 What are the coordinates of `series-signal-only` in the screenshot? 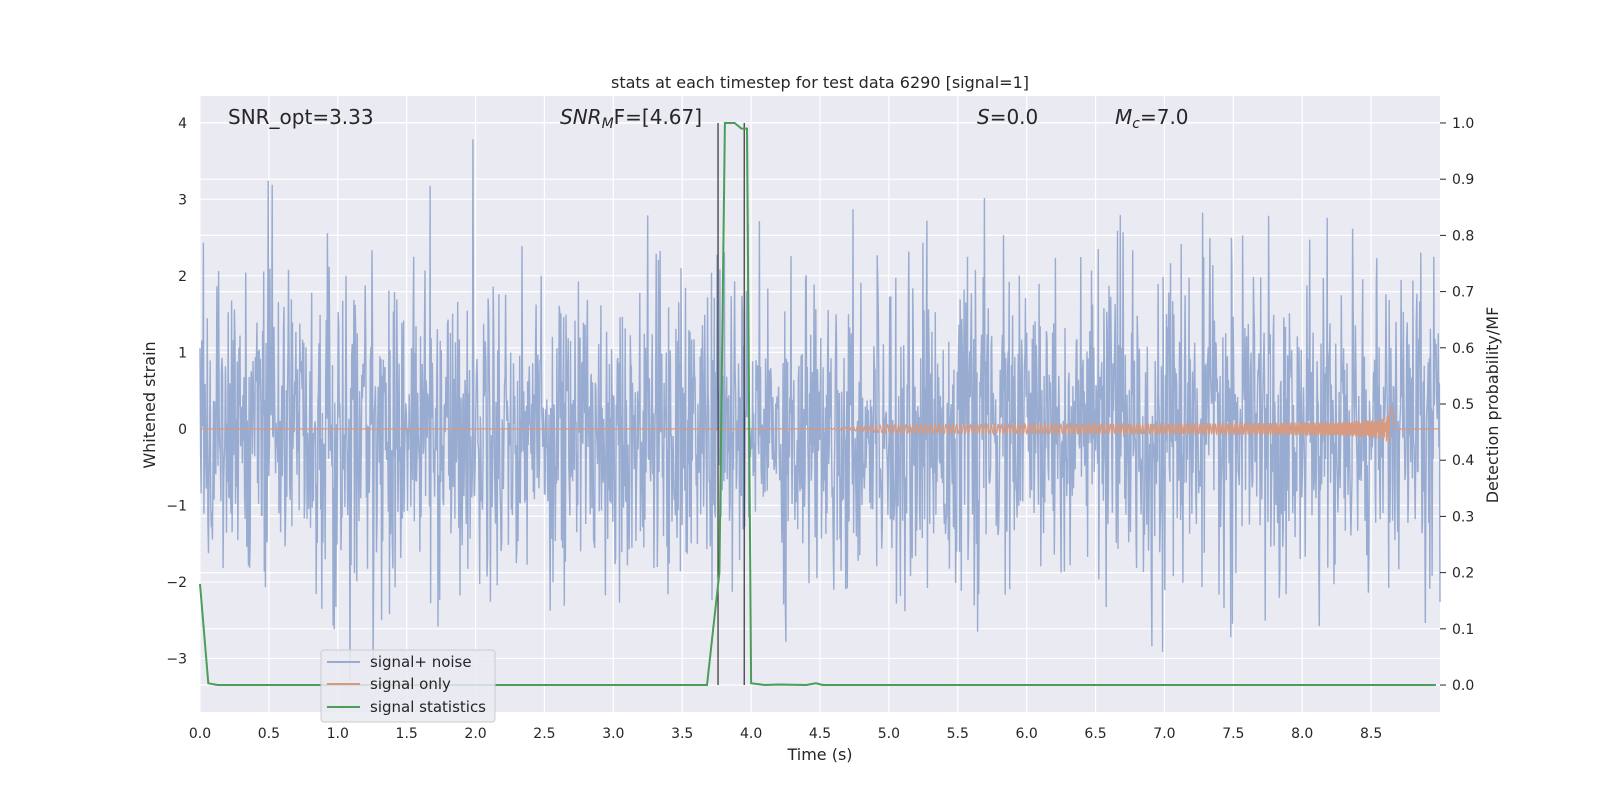 It's located at (820, 425).